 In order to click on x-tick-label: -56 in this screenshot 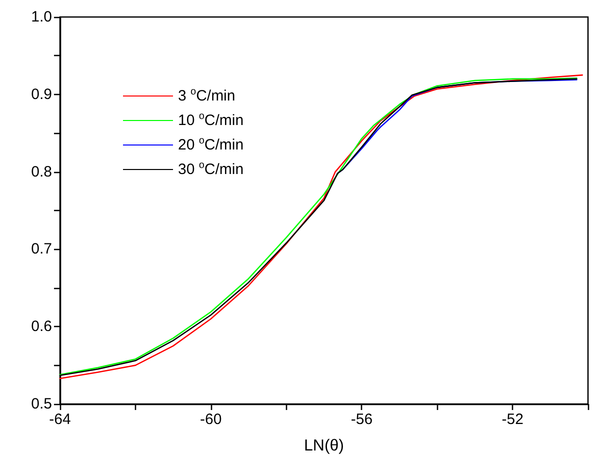, I will do `click(361, 419)`.